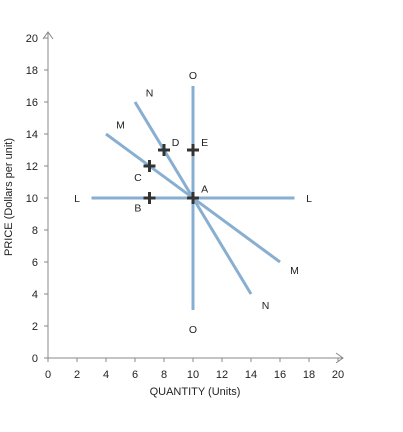 This screenshot has height=432, width=403. Describe the element at coordinates (251, 375) in the screenshot. I see `x-tick-label: 14` at that location.